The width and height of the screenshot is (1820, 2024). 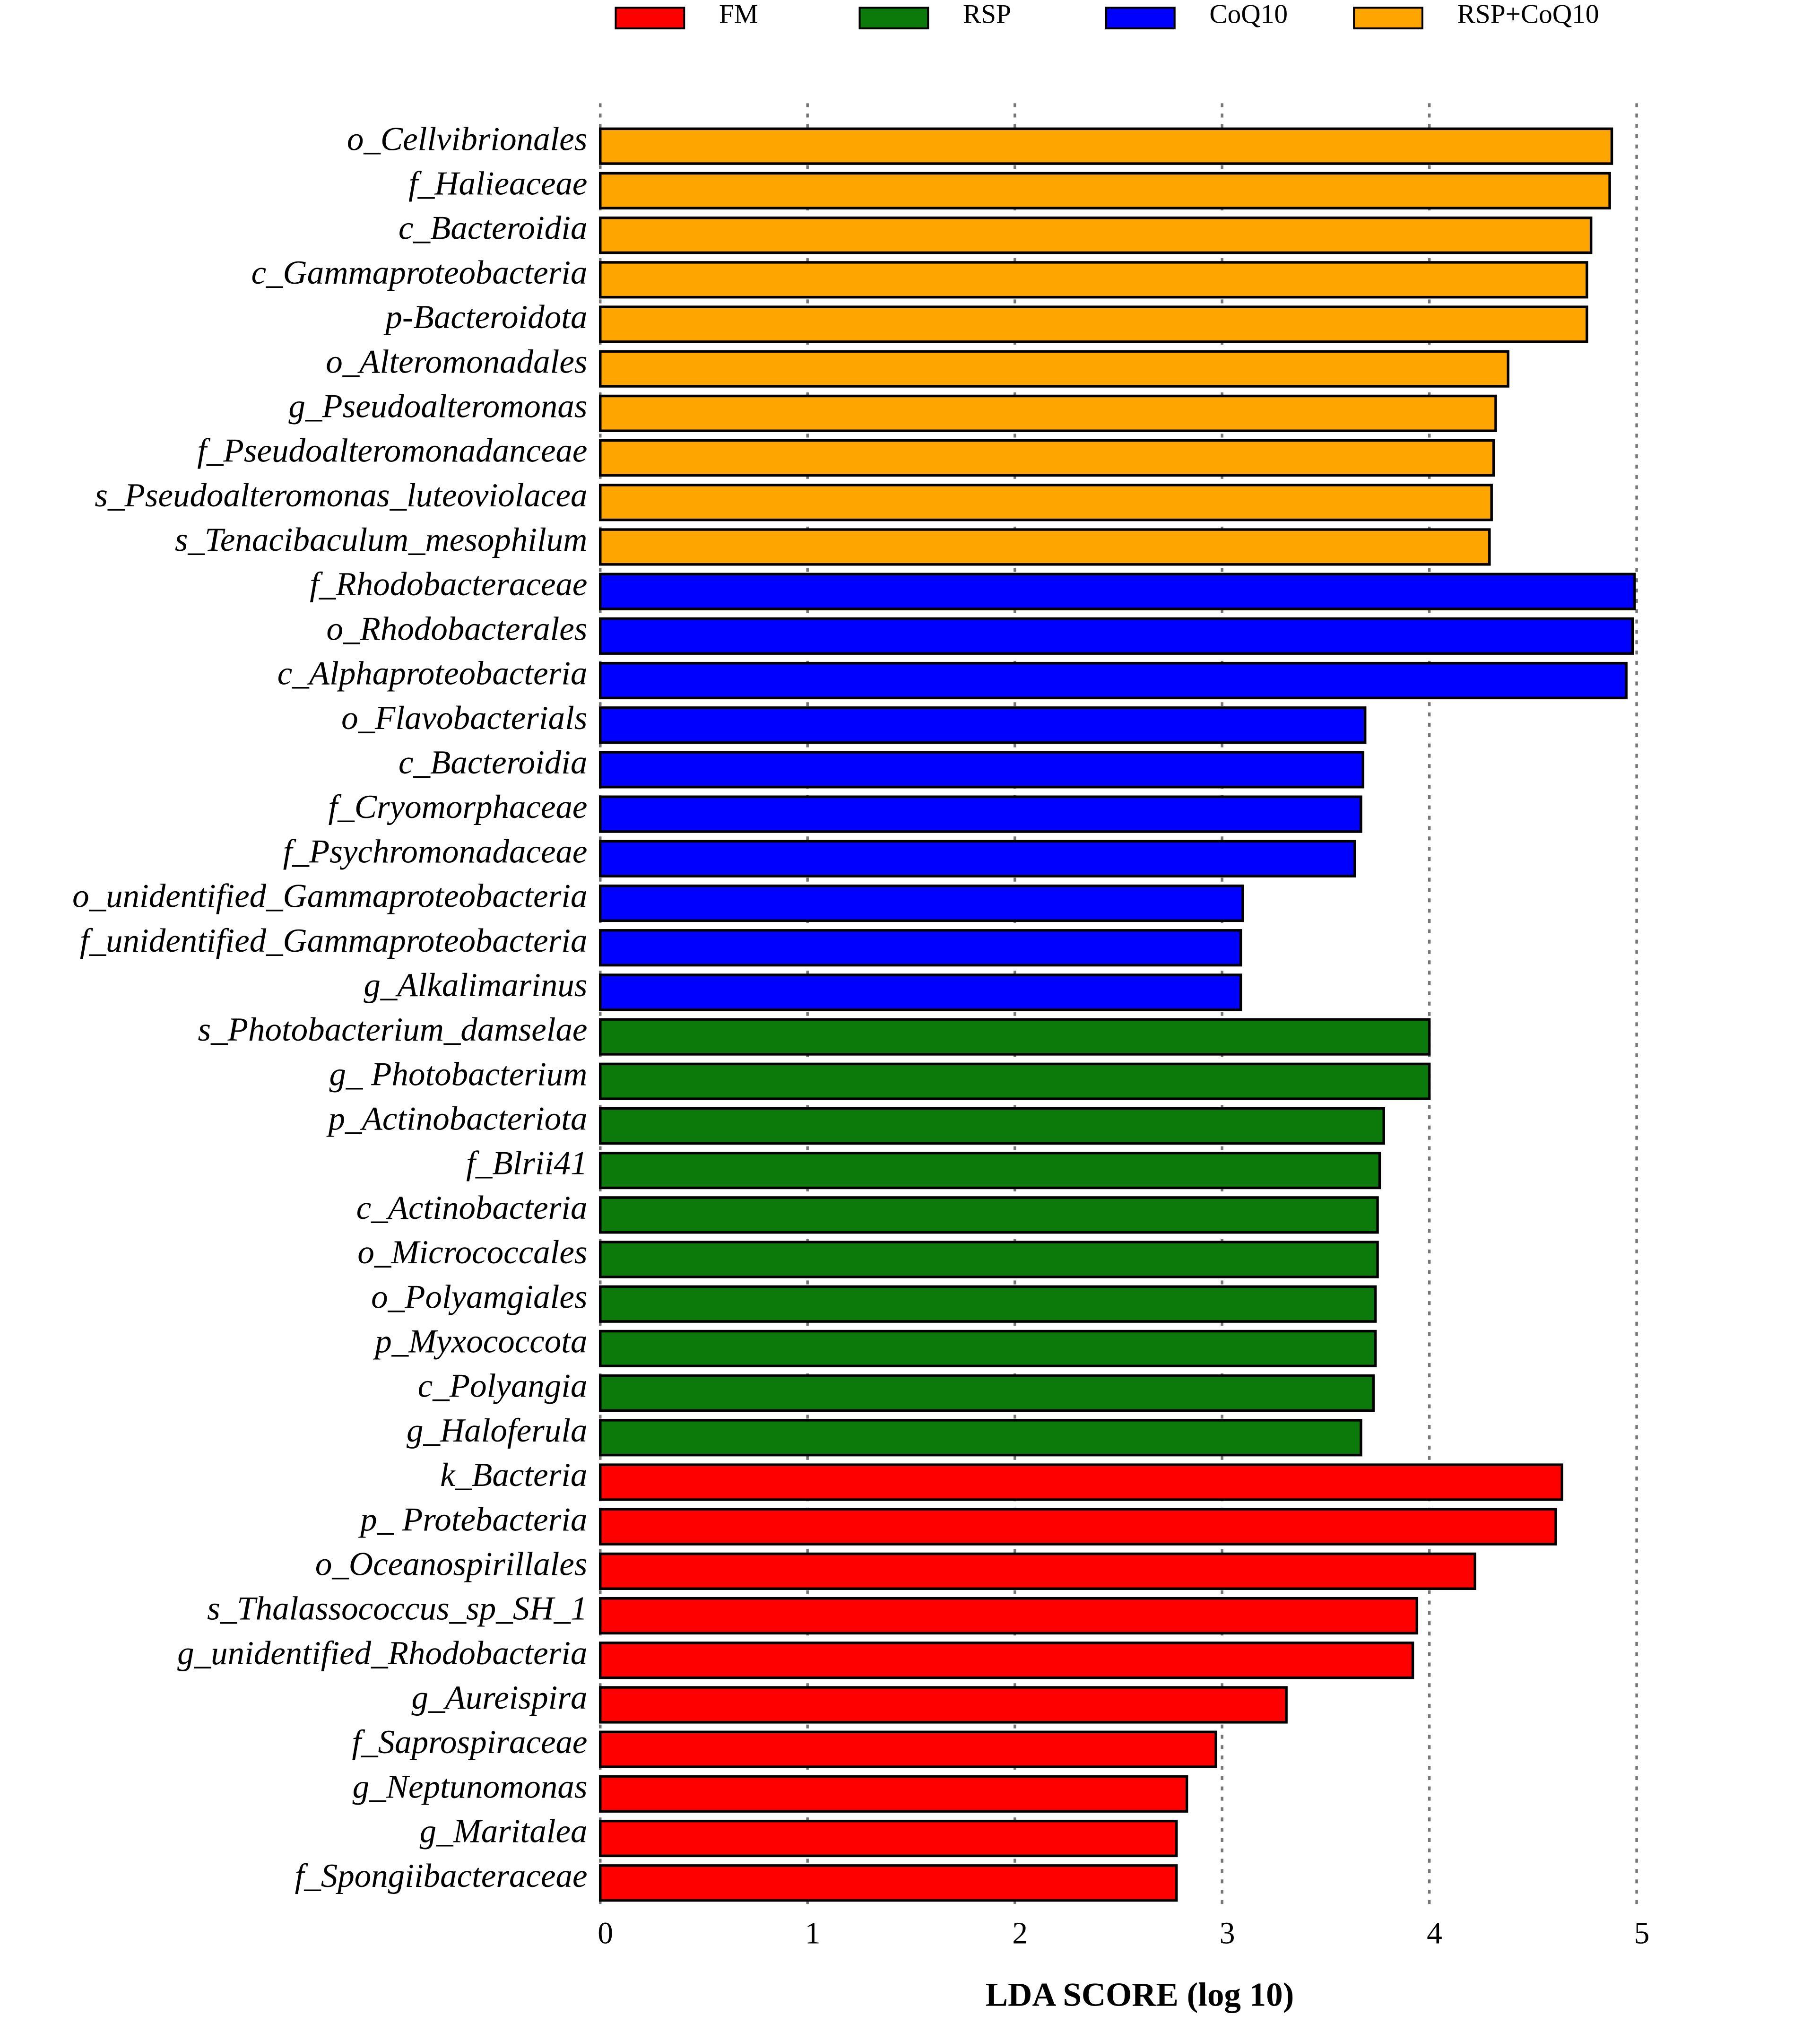 I want to click on y-tick-label: c_Alphaproteobacteria, so click(x=432, y=673).